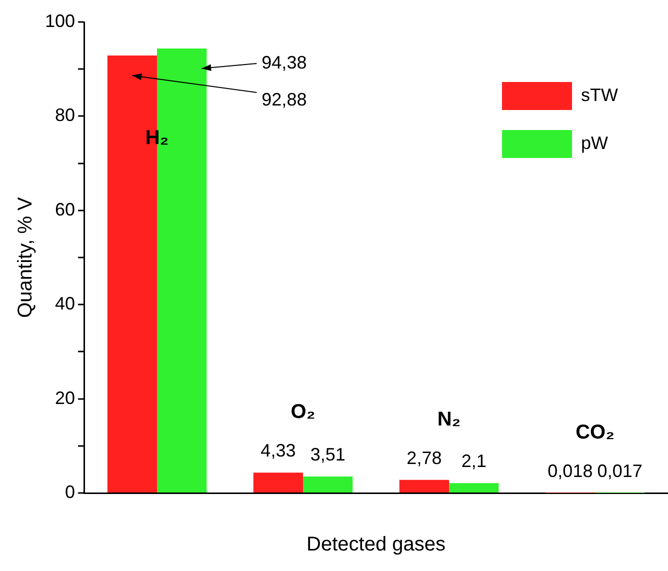 The height and width of the screenshot is (571, 668). I want to click on y-tick-label: 60, so click(65, 209).